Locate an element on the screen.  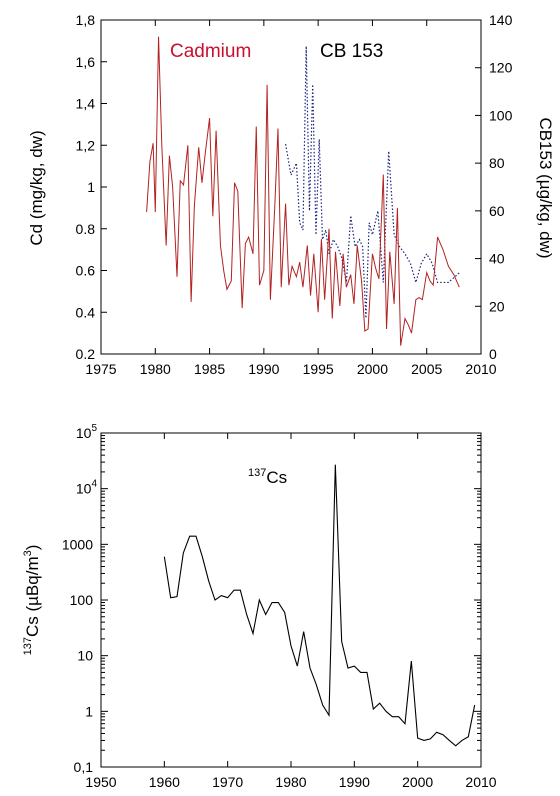
x-tick-label: 1960 is located at coordinates (164, 782).